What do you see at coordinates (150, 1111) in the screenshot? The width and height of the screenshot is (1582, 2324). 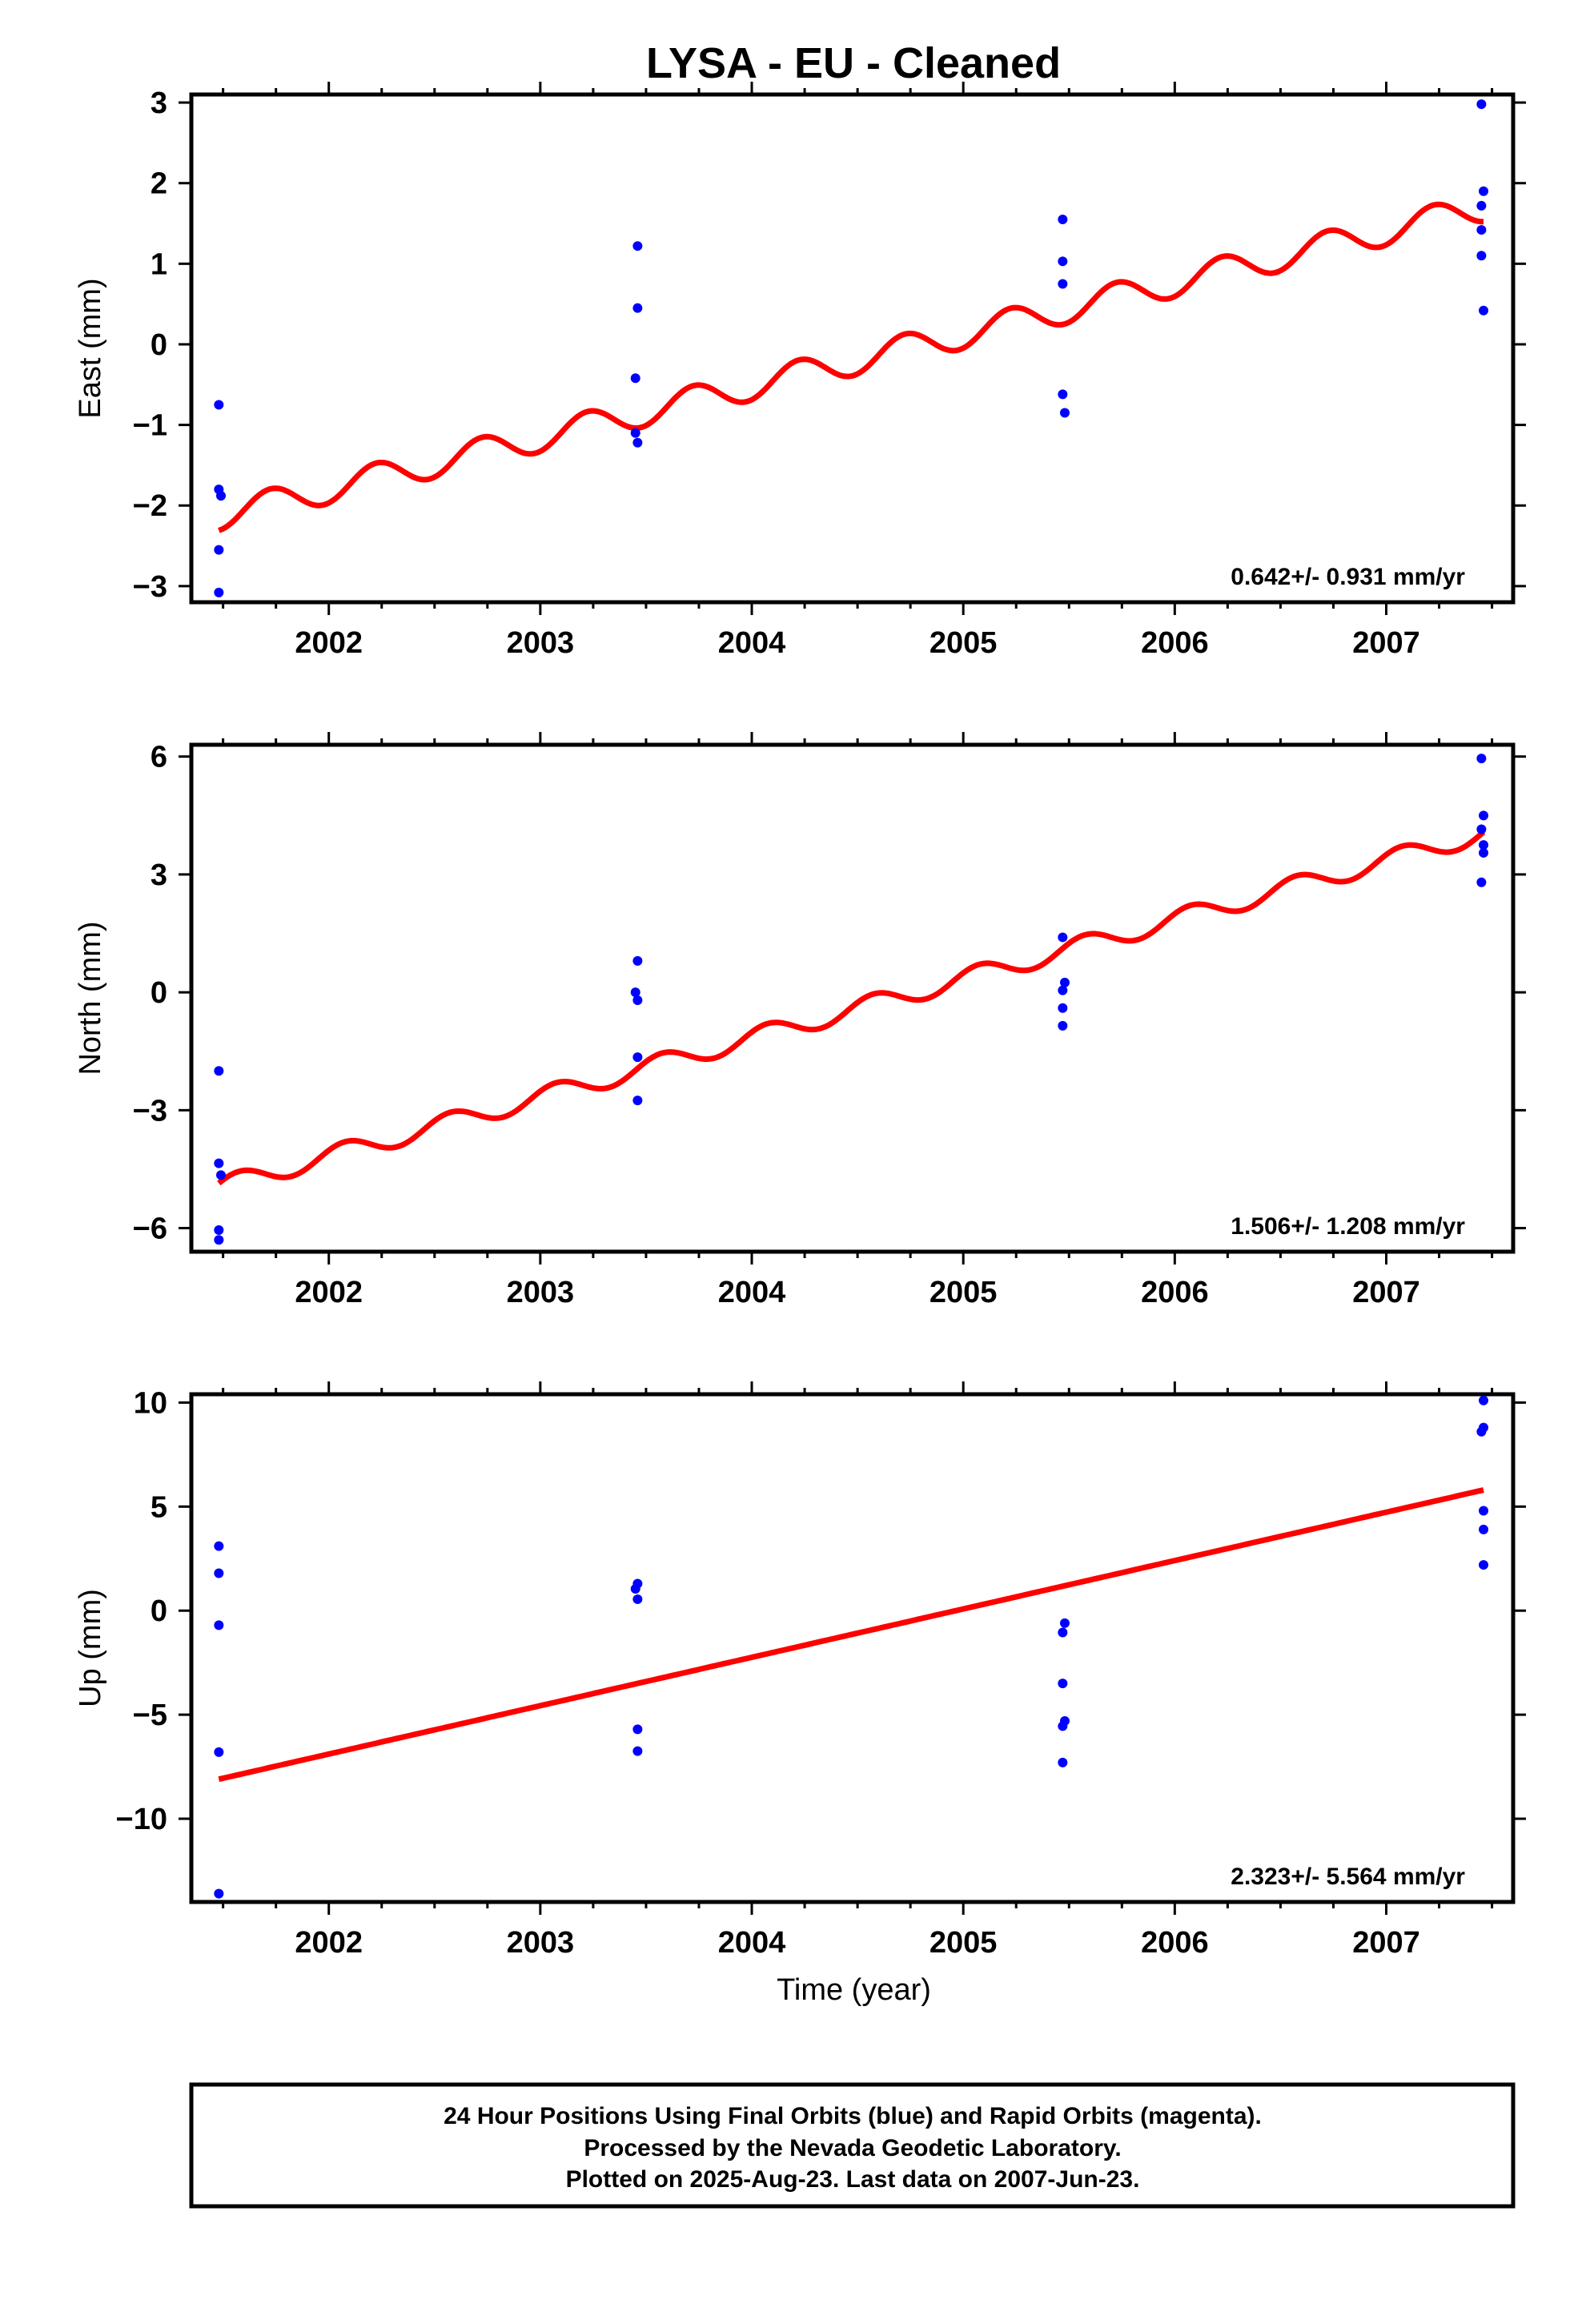 I see `north-ytick-label: −3` at bounding box center [150, 1111].